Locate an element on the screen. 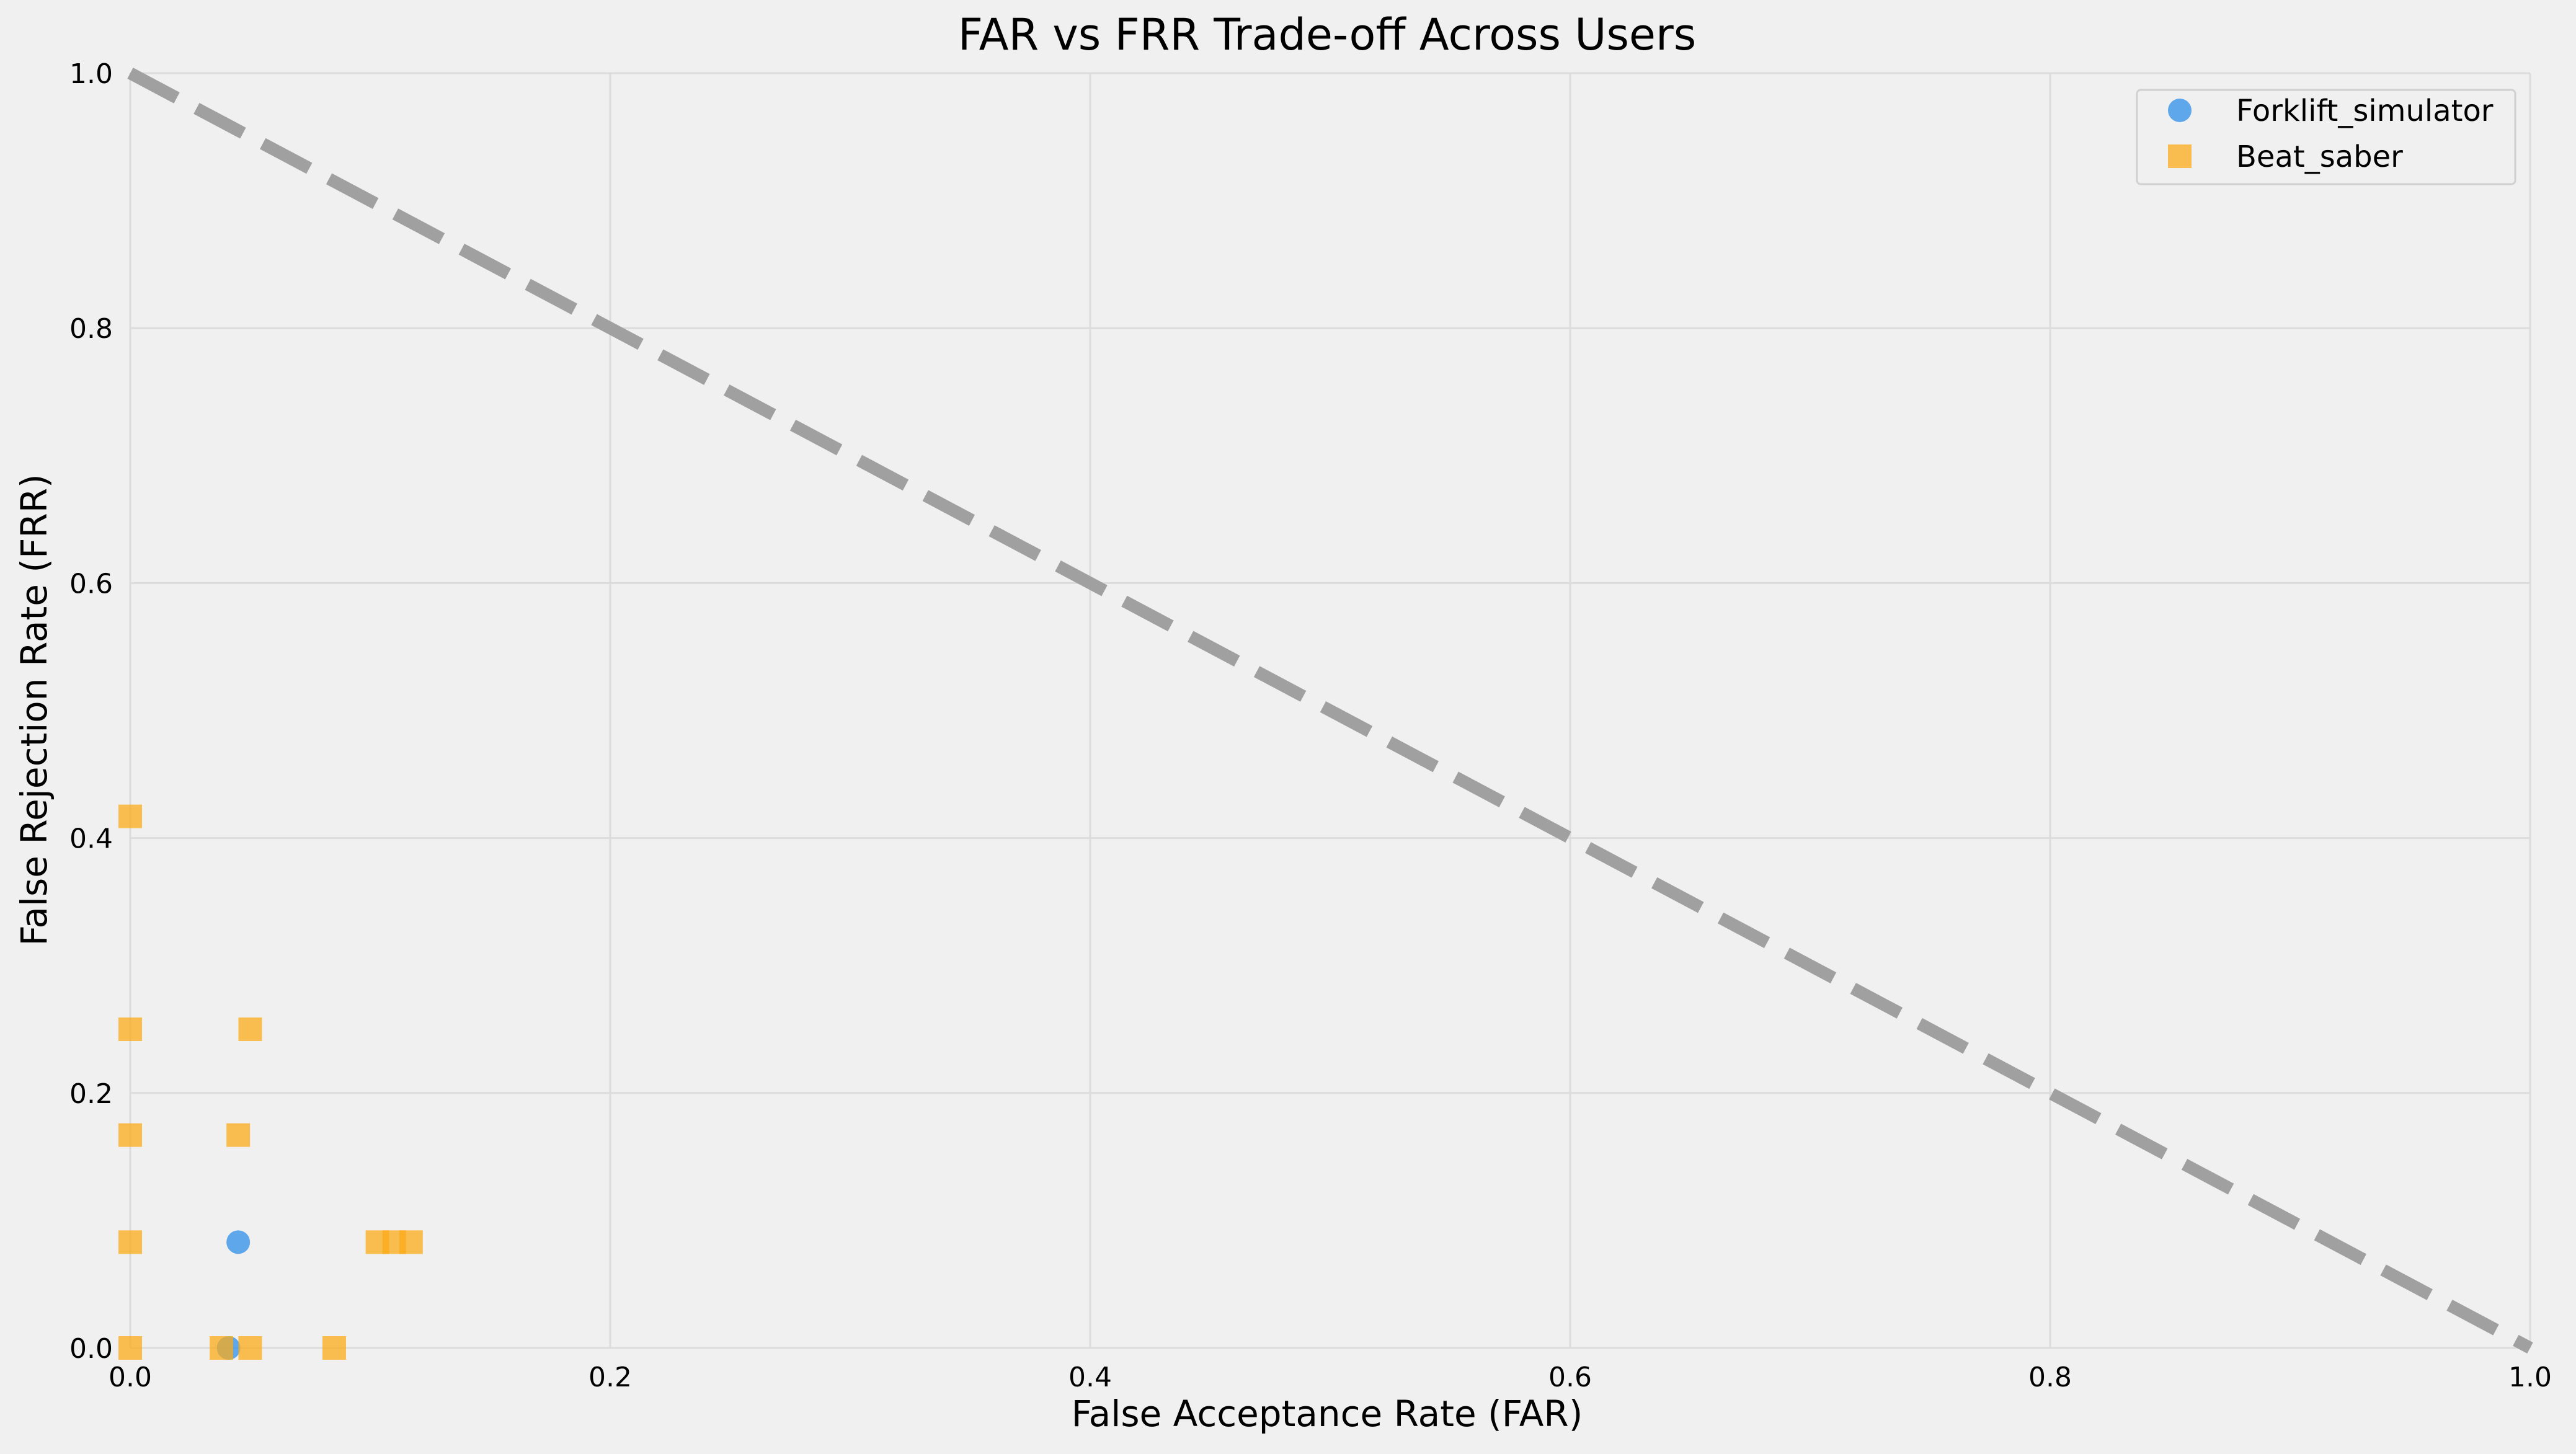  y-axis-label: False Rejection Rate (FRR) is located at coordinates (34, 710).